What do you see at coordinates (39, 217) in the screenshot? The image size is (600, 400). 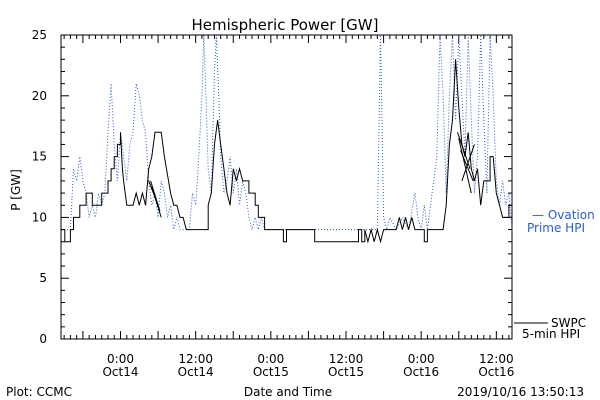 I see `y-tick-label: 10` at bounding box center [39, 217].